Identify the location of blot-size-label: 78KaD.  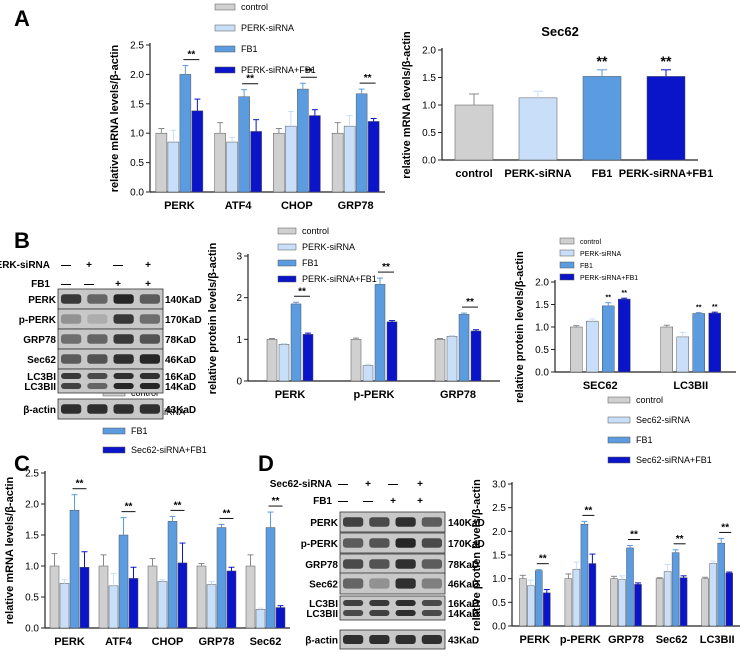
(463, 565).